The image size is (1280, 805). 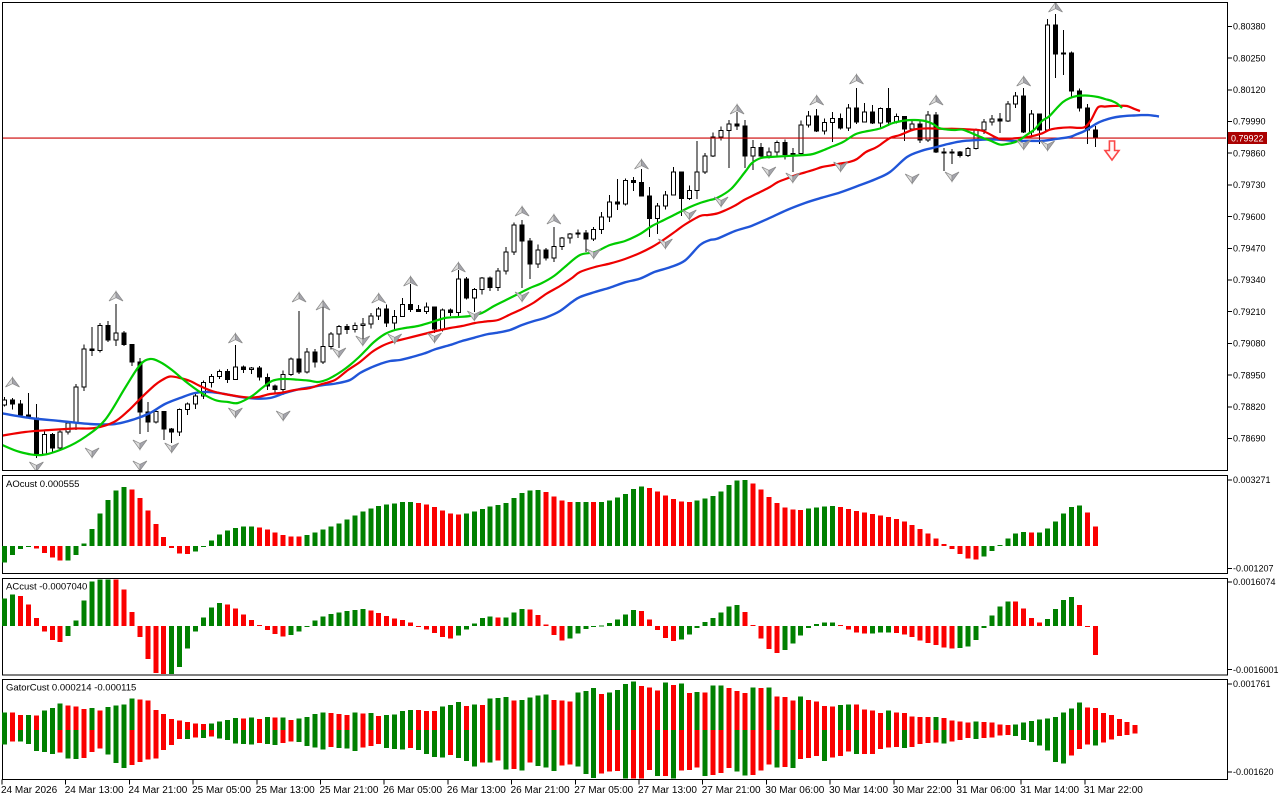 What do you see at coordinates (1249, 217) in the screenshot?
I see `svg-text: 0.79600` at bounding box center [1249, 217].